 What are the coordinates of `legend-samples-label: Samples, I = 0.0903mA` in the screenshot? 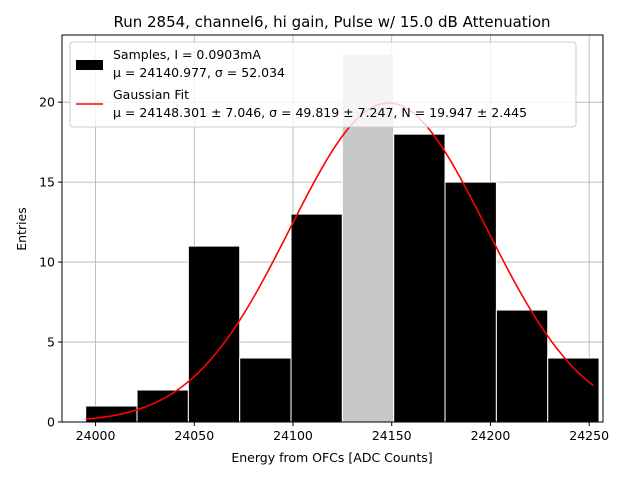 It's located at (187, 54).